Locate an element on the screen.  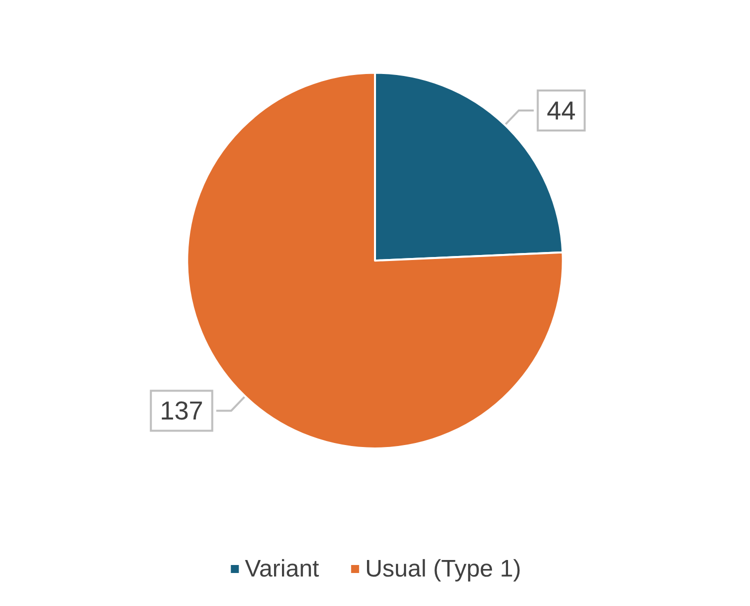
data-label: 137 is located at coordinates (182, 411).